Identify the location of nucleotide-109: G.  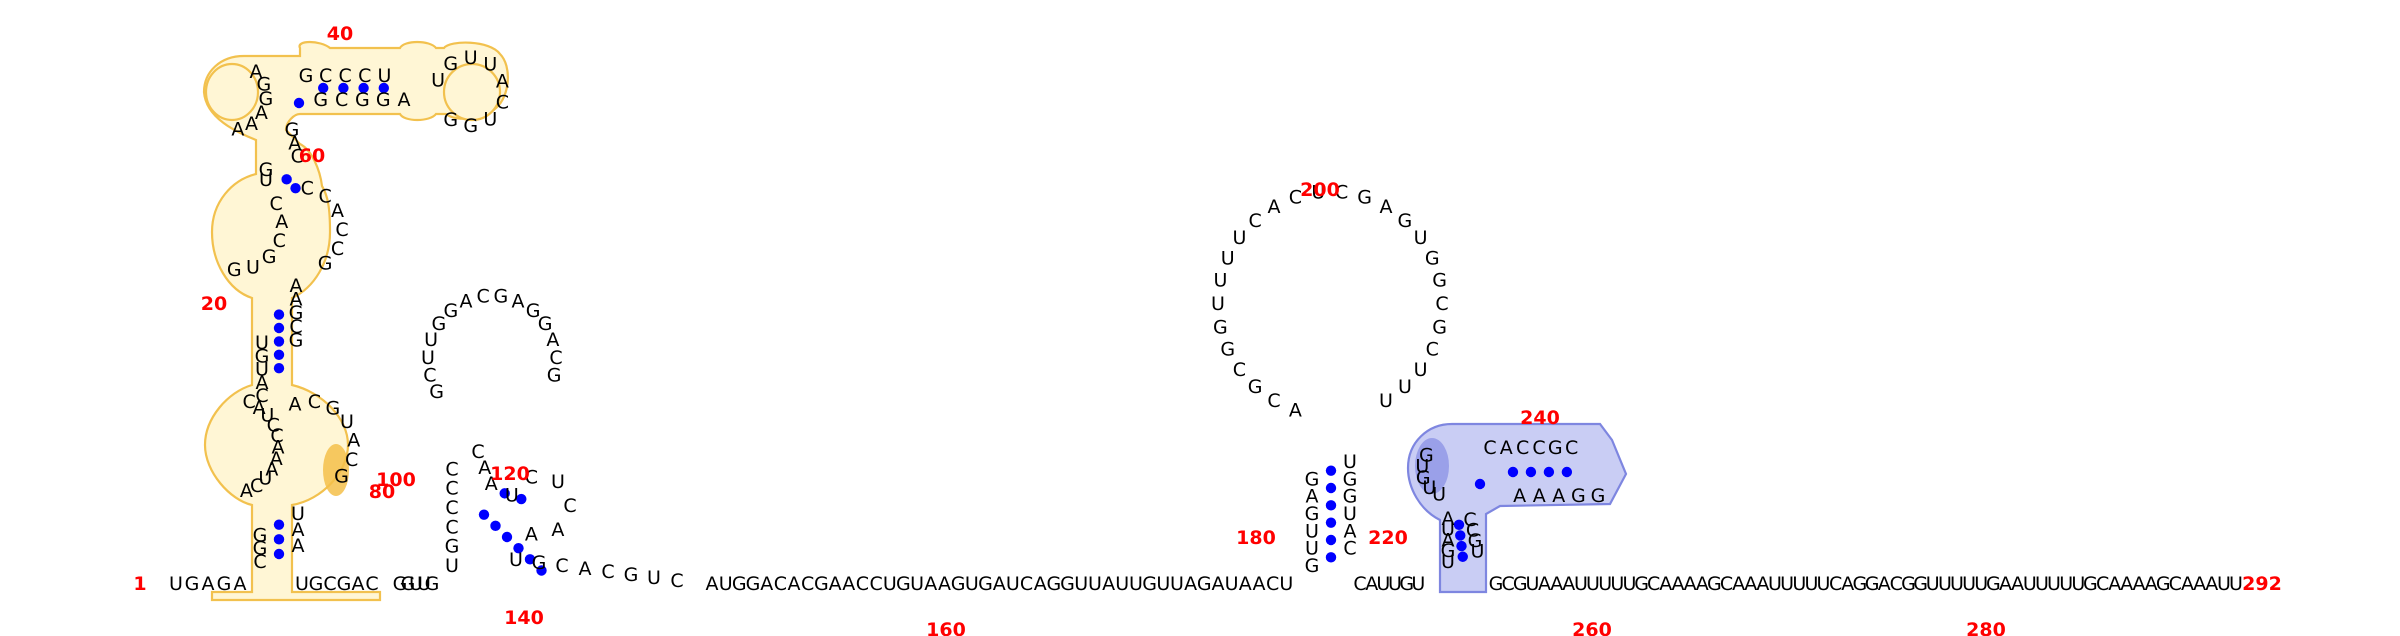
(533, 311).